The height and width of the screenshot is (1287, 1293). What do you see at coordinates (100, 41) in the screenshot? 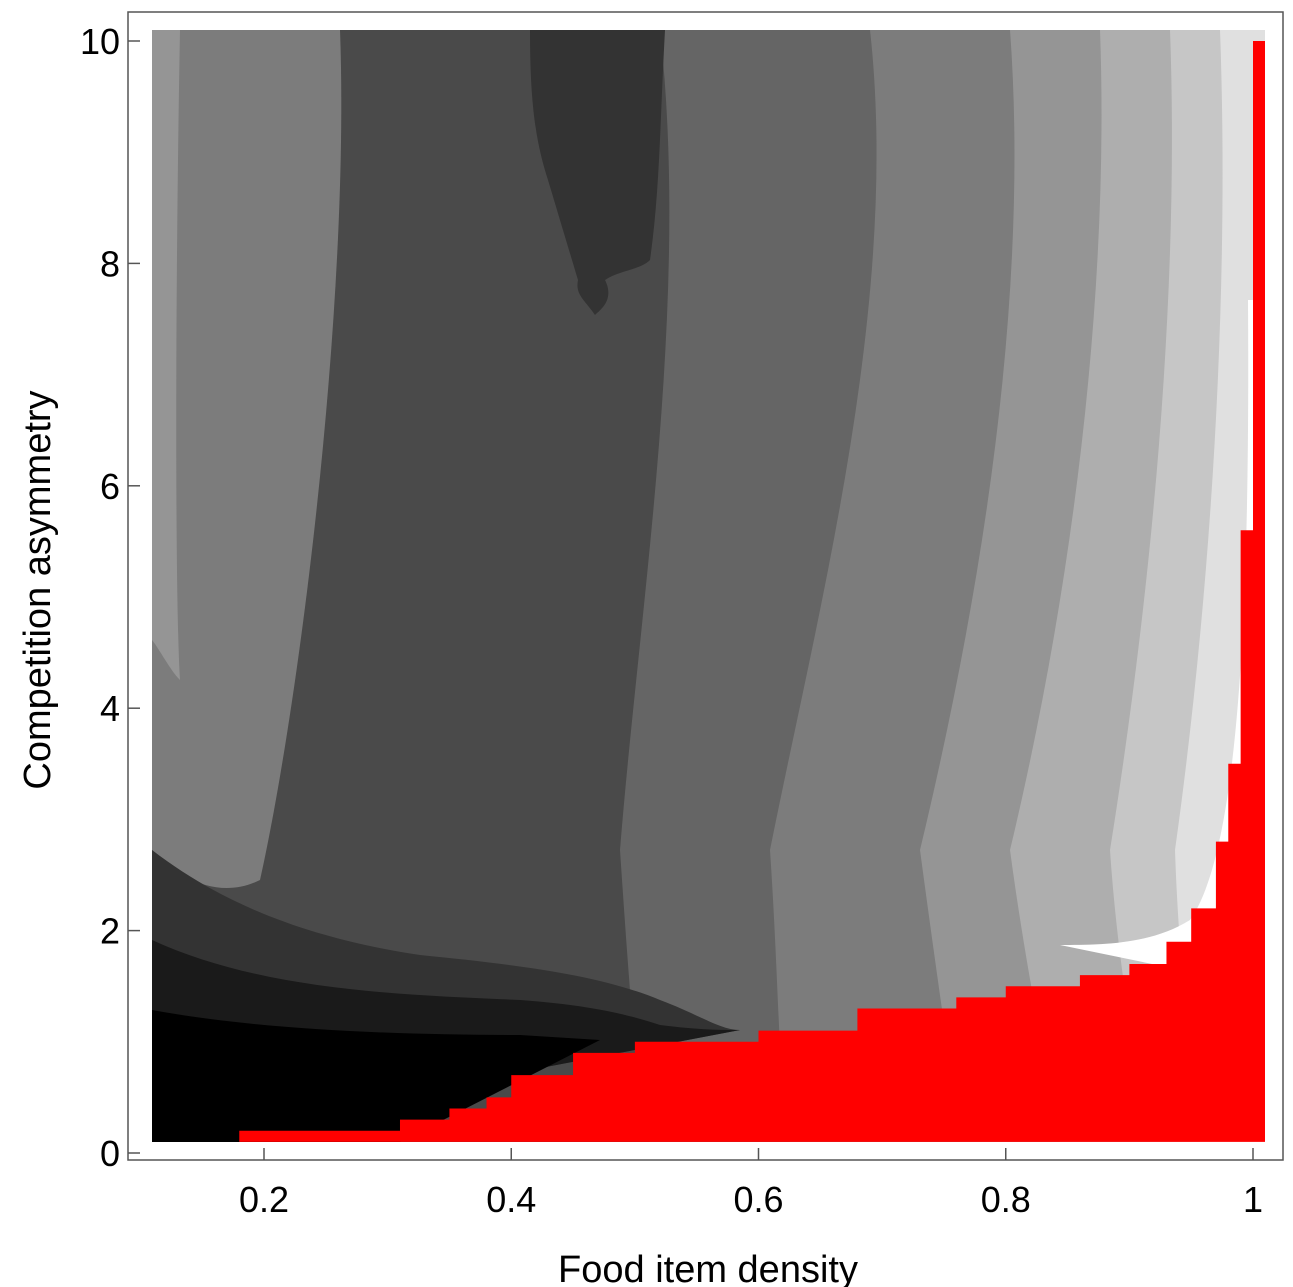
I see `y-tick-label: 10` at bounding box center [100, 41].